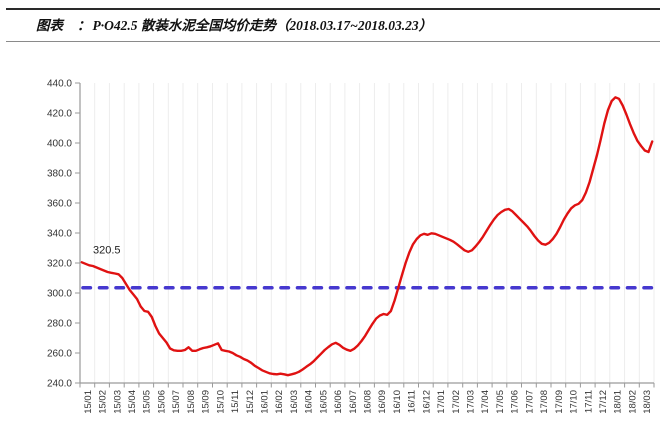 This screenshot has height=443, width=666. I want to click on y-tick-label: 300.0, so click(59, 294).